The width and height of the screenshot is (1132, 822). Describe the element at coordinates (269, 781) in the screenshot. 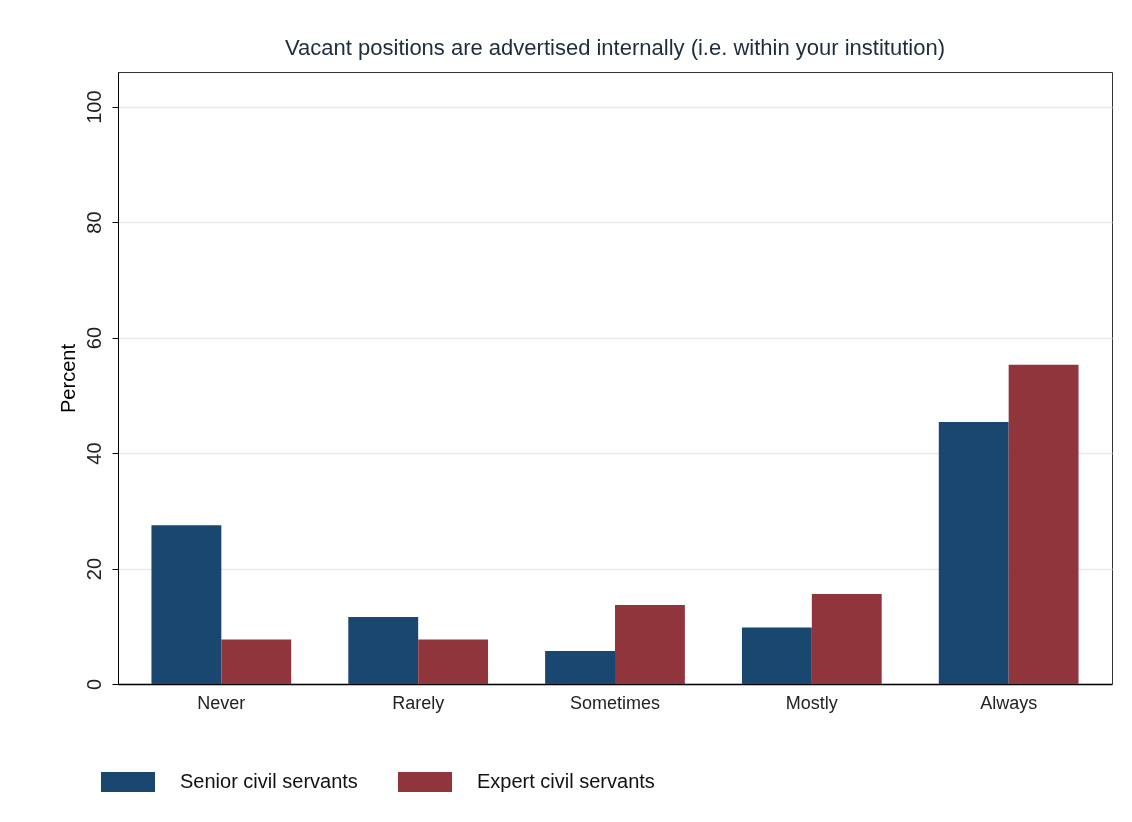

I see `legend-label: Senior civil servants` at that location.